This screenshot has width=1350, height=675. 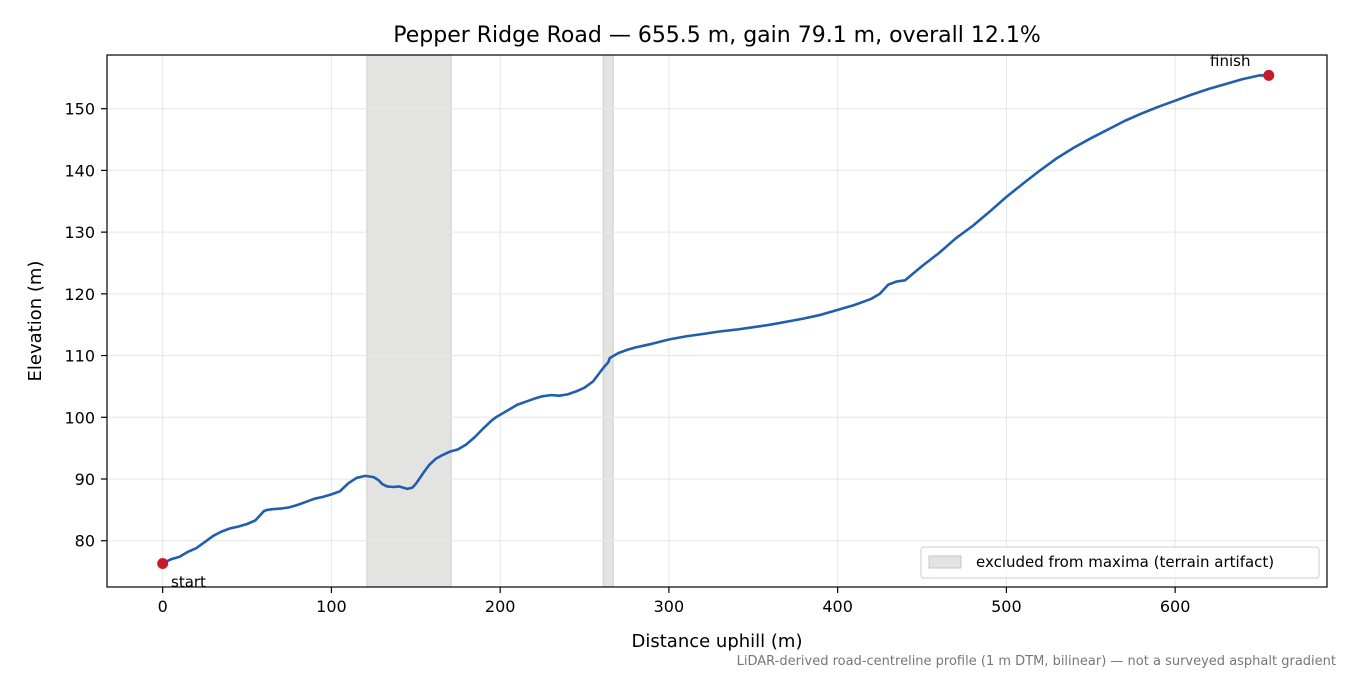 What do you see at coordinates (1006, 606) in the screenshot?
I see `x-tick-label: 500` at bounding box center [1006, 606].